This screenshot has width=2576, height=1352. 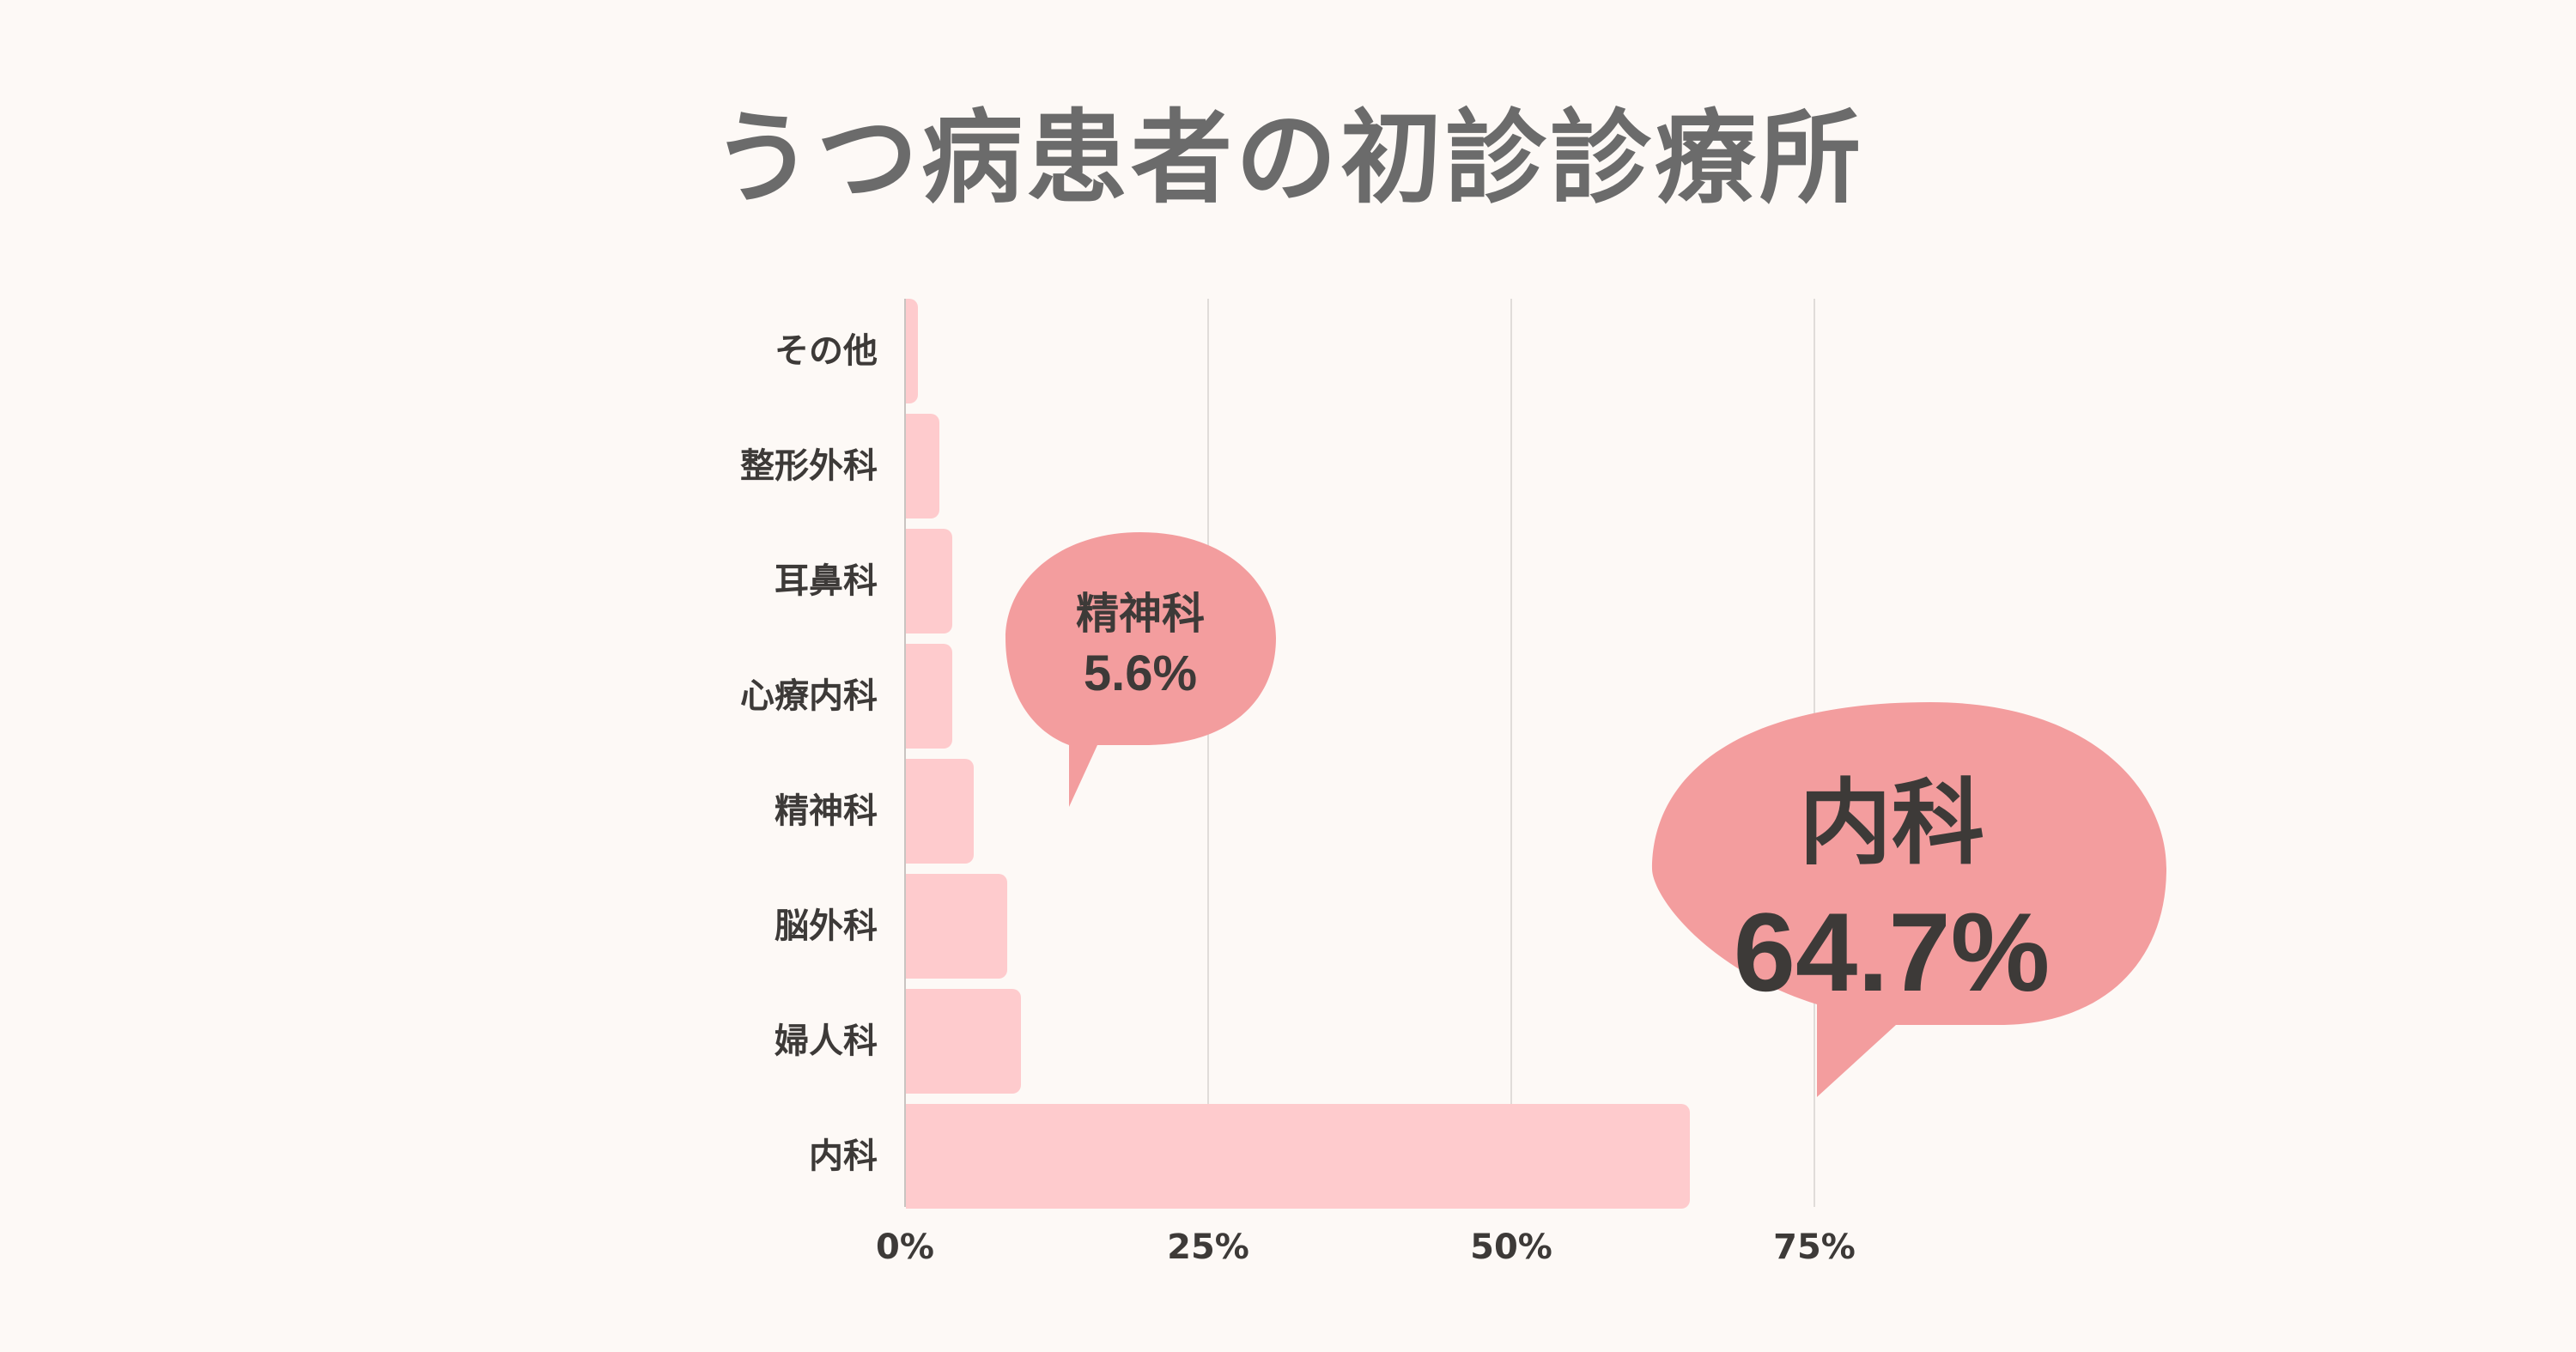 What do you see at coordinates (1140, 673) in the screenshot?
I see `callout-psychiatry-value: 5.6%` at bounding box center [1140, 673].